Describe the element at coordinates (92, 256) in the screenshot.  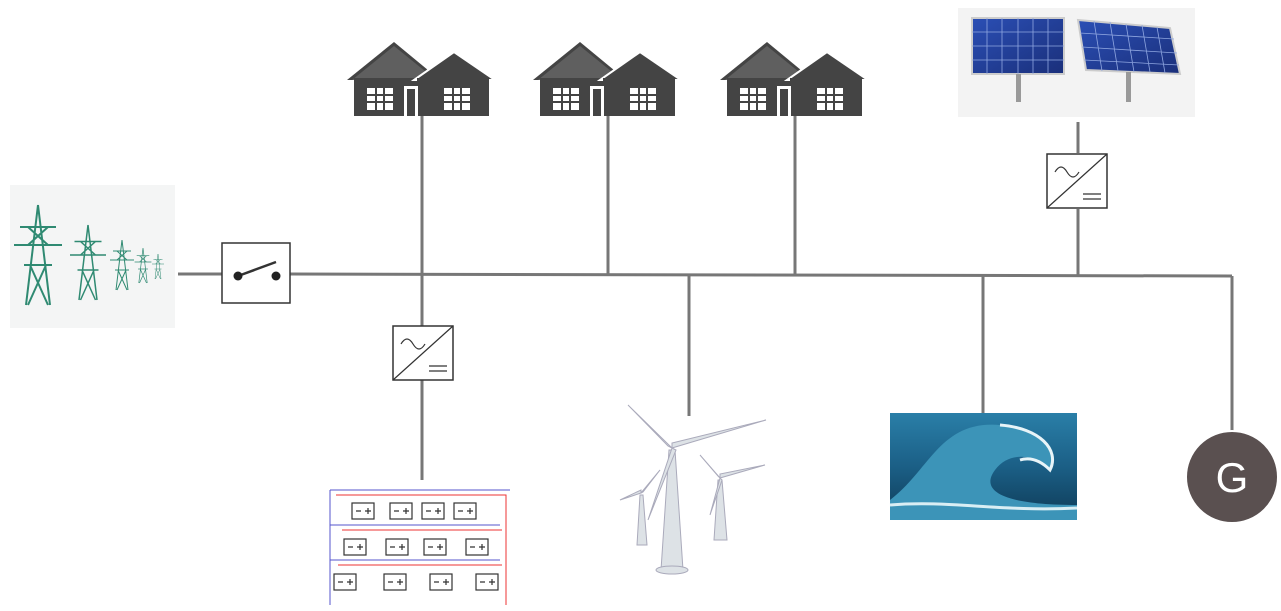
I see `transmission-towers` at that location.